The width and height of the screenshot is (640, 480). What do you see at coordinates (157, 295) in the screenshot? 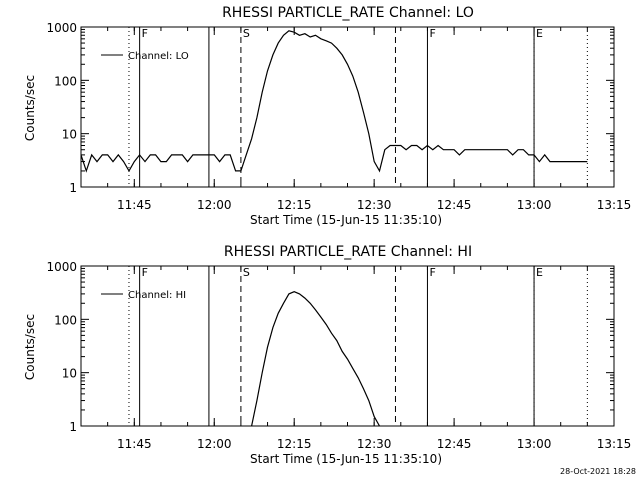
I see `legend-label: Channel: HI` at bounding box center [157, 295].